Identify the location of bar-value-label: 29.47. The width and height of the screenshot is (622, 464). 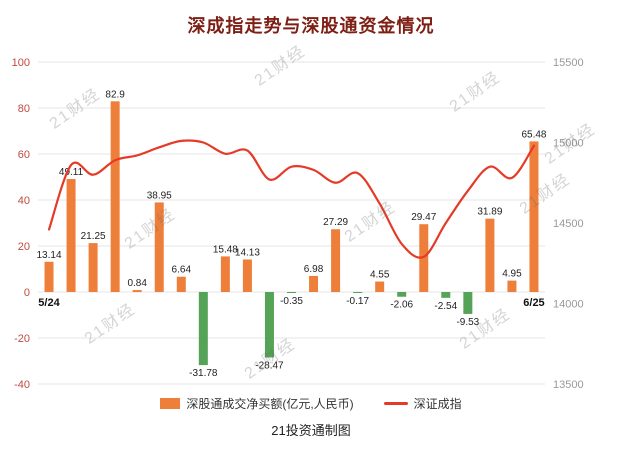
(423, 217).